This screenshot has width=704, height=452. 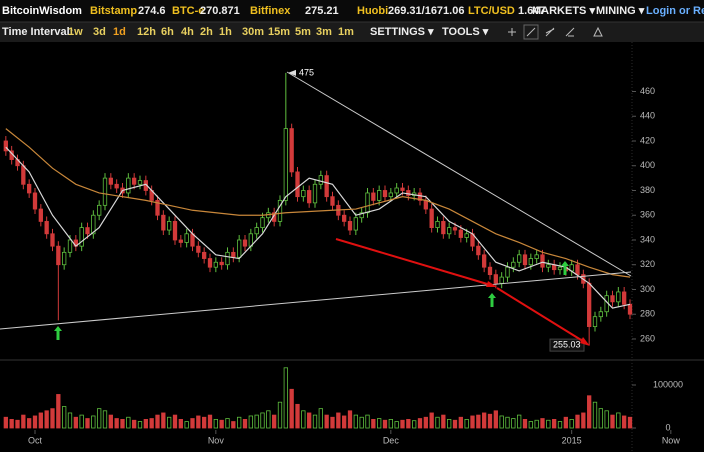 I want to click on ticker-price: 270.871, so click(x=220, y=11).